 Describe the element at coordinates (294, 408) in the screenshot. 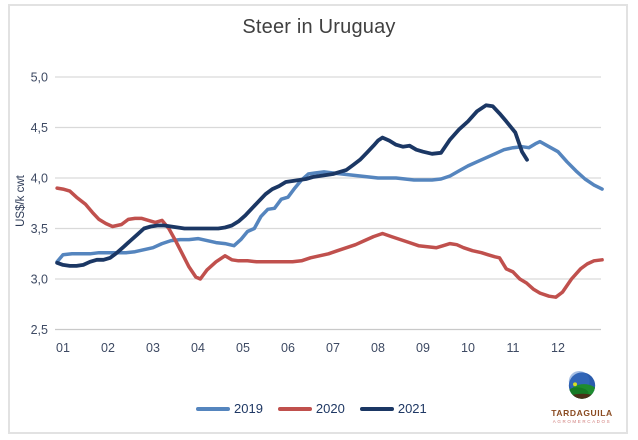

I see `legend-swatch-2020` at that location.